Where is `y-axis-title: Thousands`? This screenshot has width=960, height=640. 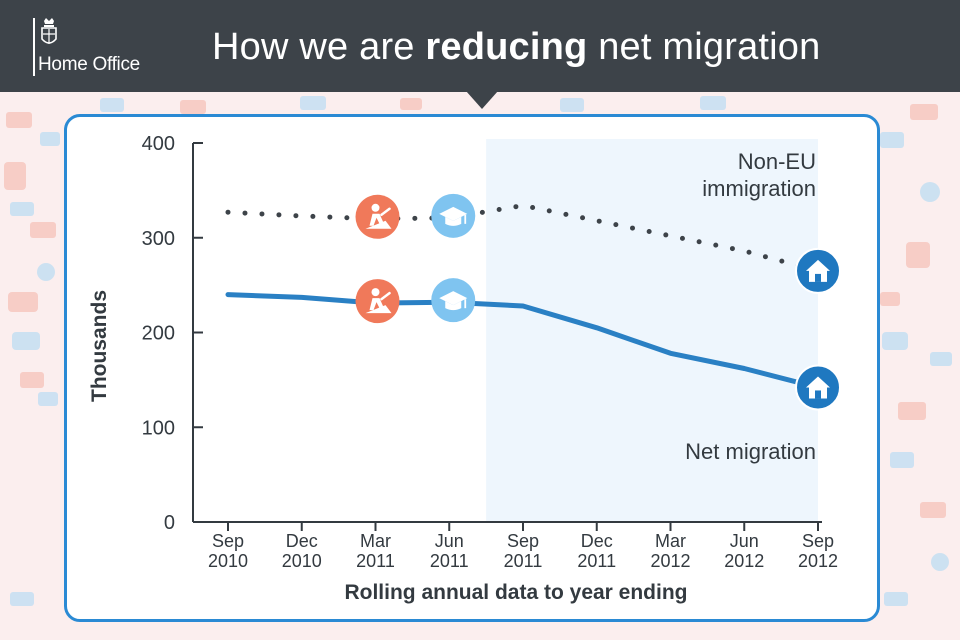 y-axis-title: Thousands is located at coordinates (99, 346).